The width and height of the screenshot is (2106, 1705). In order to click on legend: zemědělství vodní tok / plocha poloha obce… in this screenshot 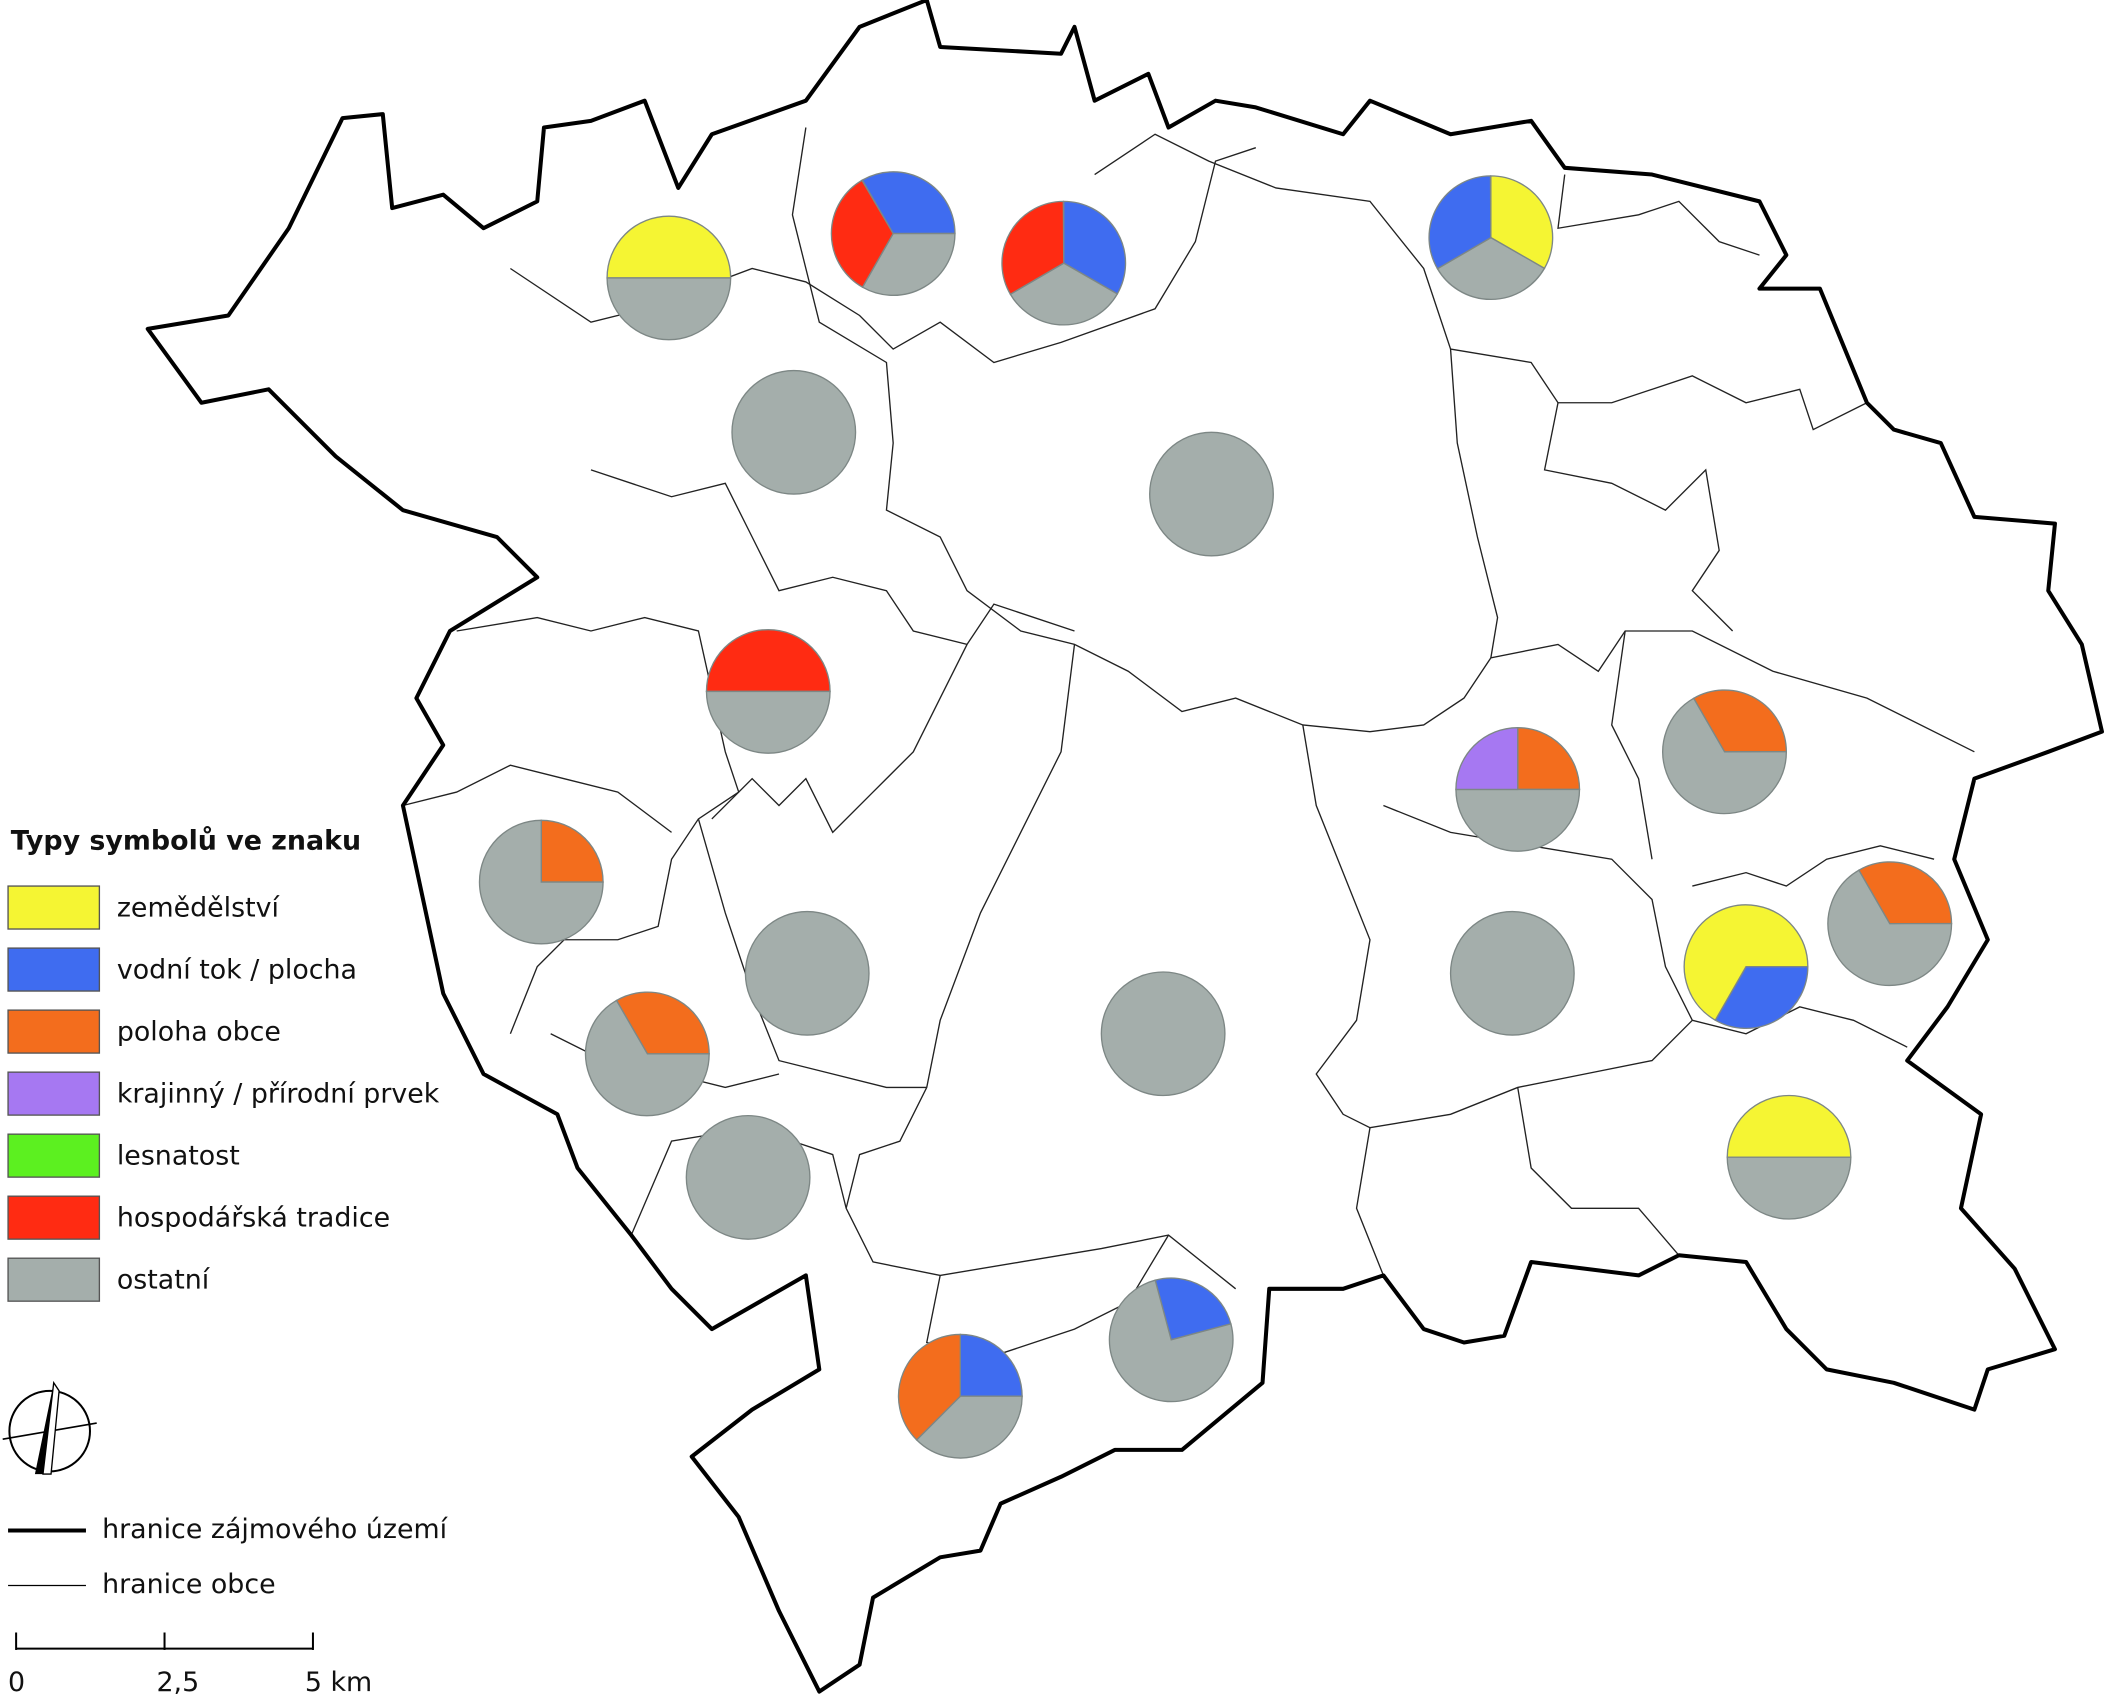, I will do `click(223, 1093)`.